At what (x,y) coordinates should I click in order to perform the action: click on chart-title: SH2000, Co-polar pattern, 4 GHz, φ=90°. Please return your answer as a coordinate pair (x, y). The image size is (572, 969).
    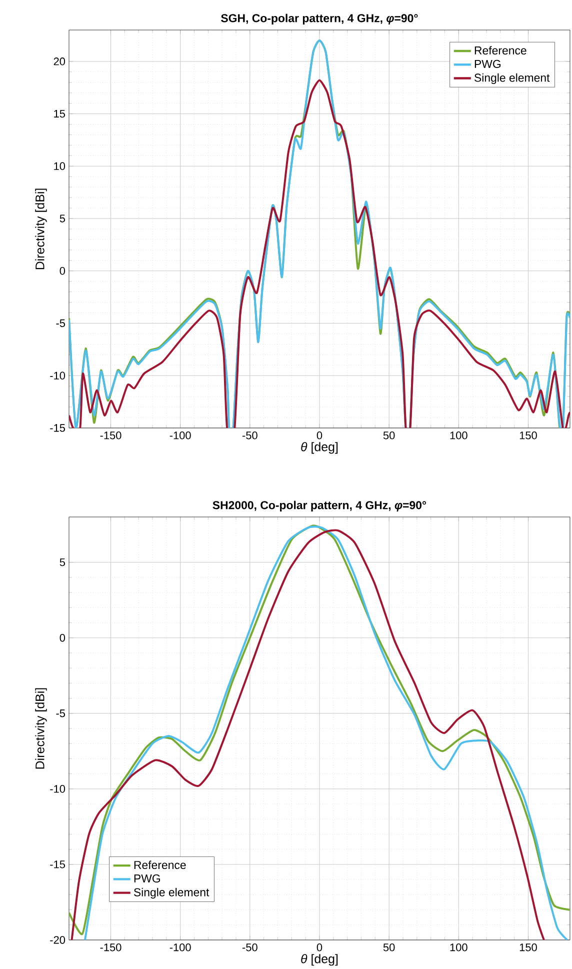
    Looking at the image, I should click on (319, 506).